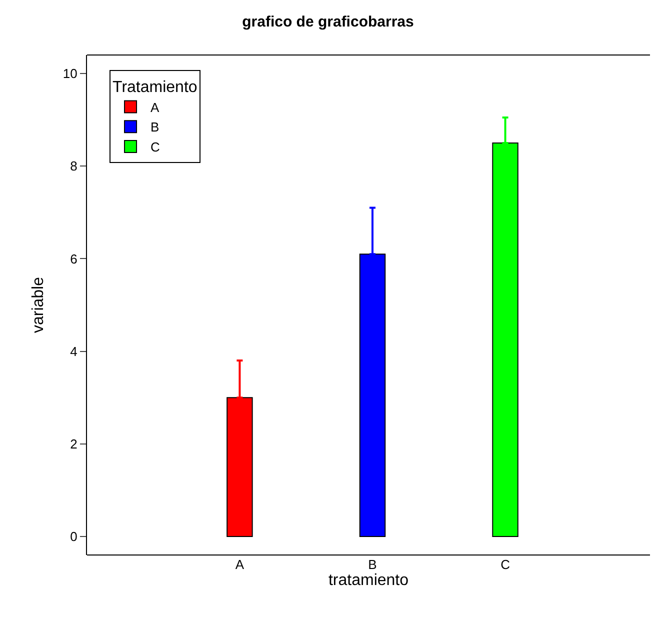 Image resolution: width=656 pixels, height=630 pixels. What do you see at coordinates (155, 127) in the screenshot?
I see `legend-label: B` at bounding box center [155, 127].